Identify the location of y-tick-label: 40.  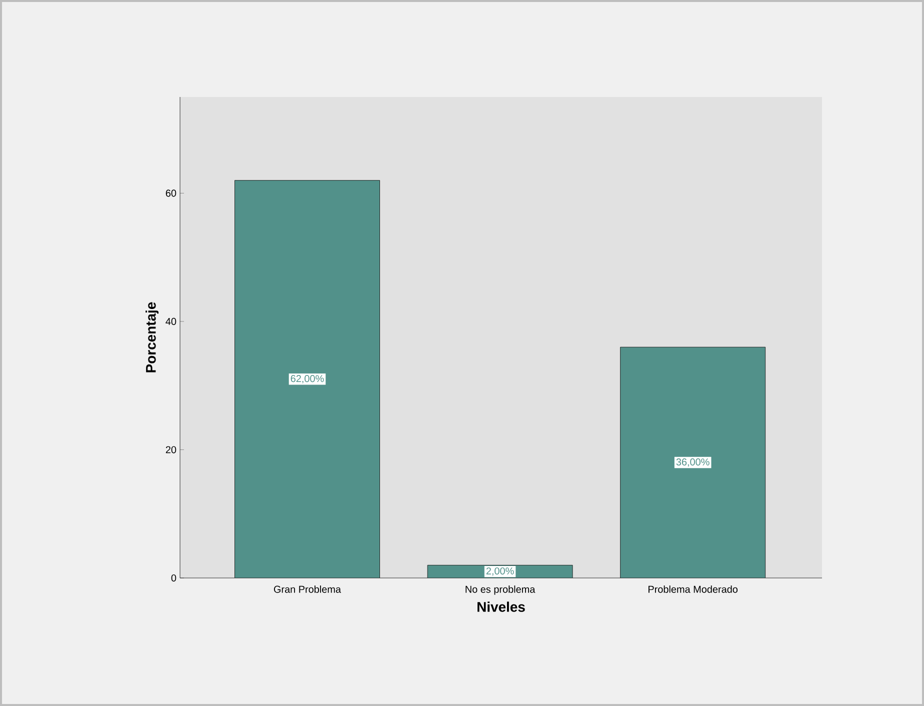
(171, 321).